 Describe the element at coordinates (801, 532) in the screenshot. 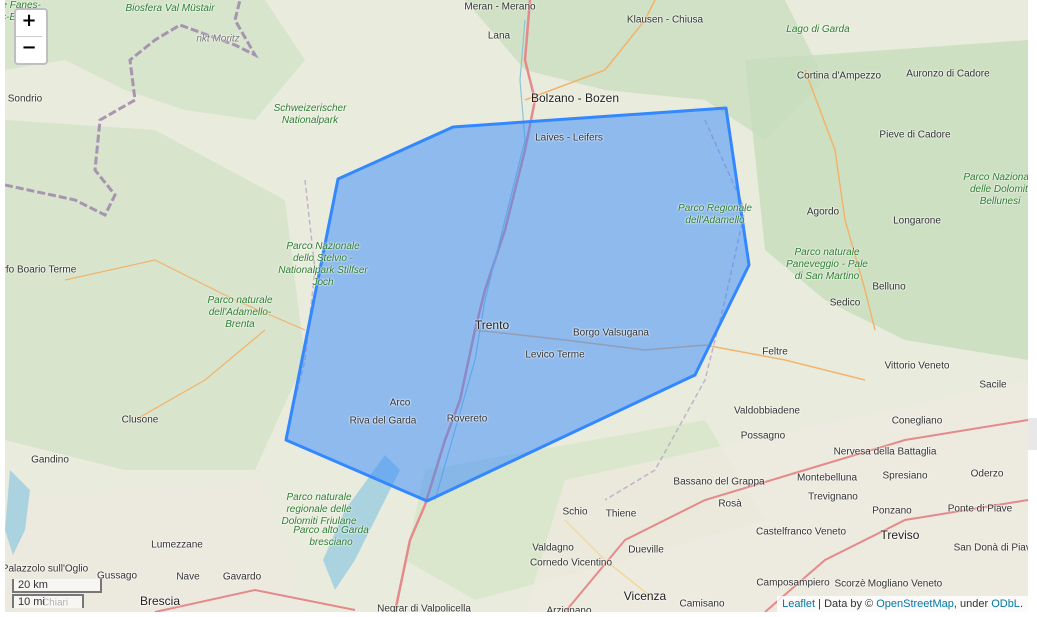

I see `place-label: Castelfranco Veneto` at that location.